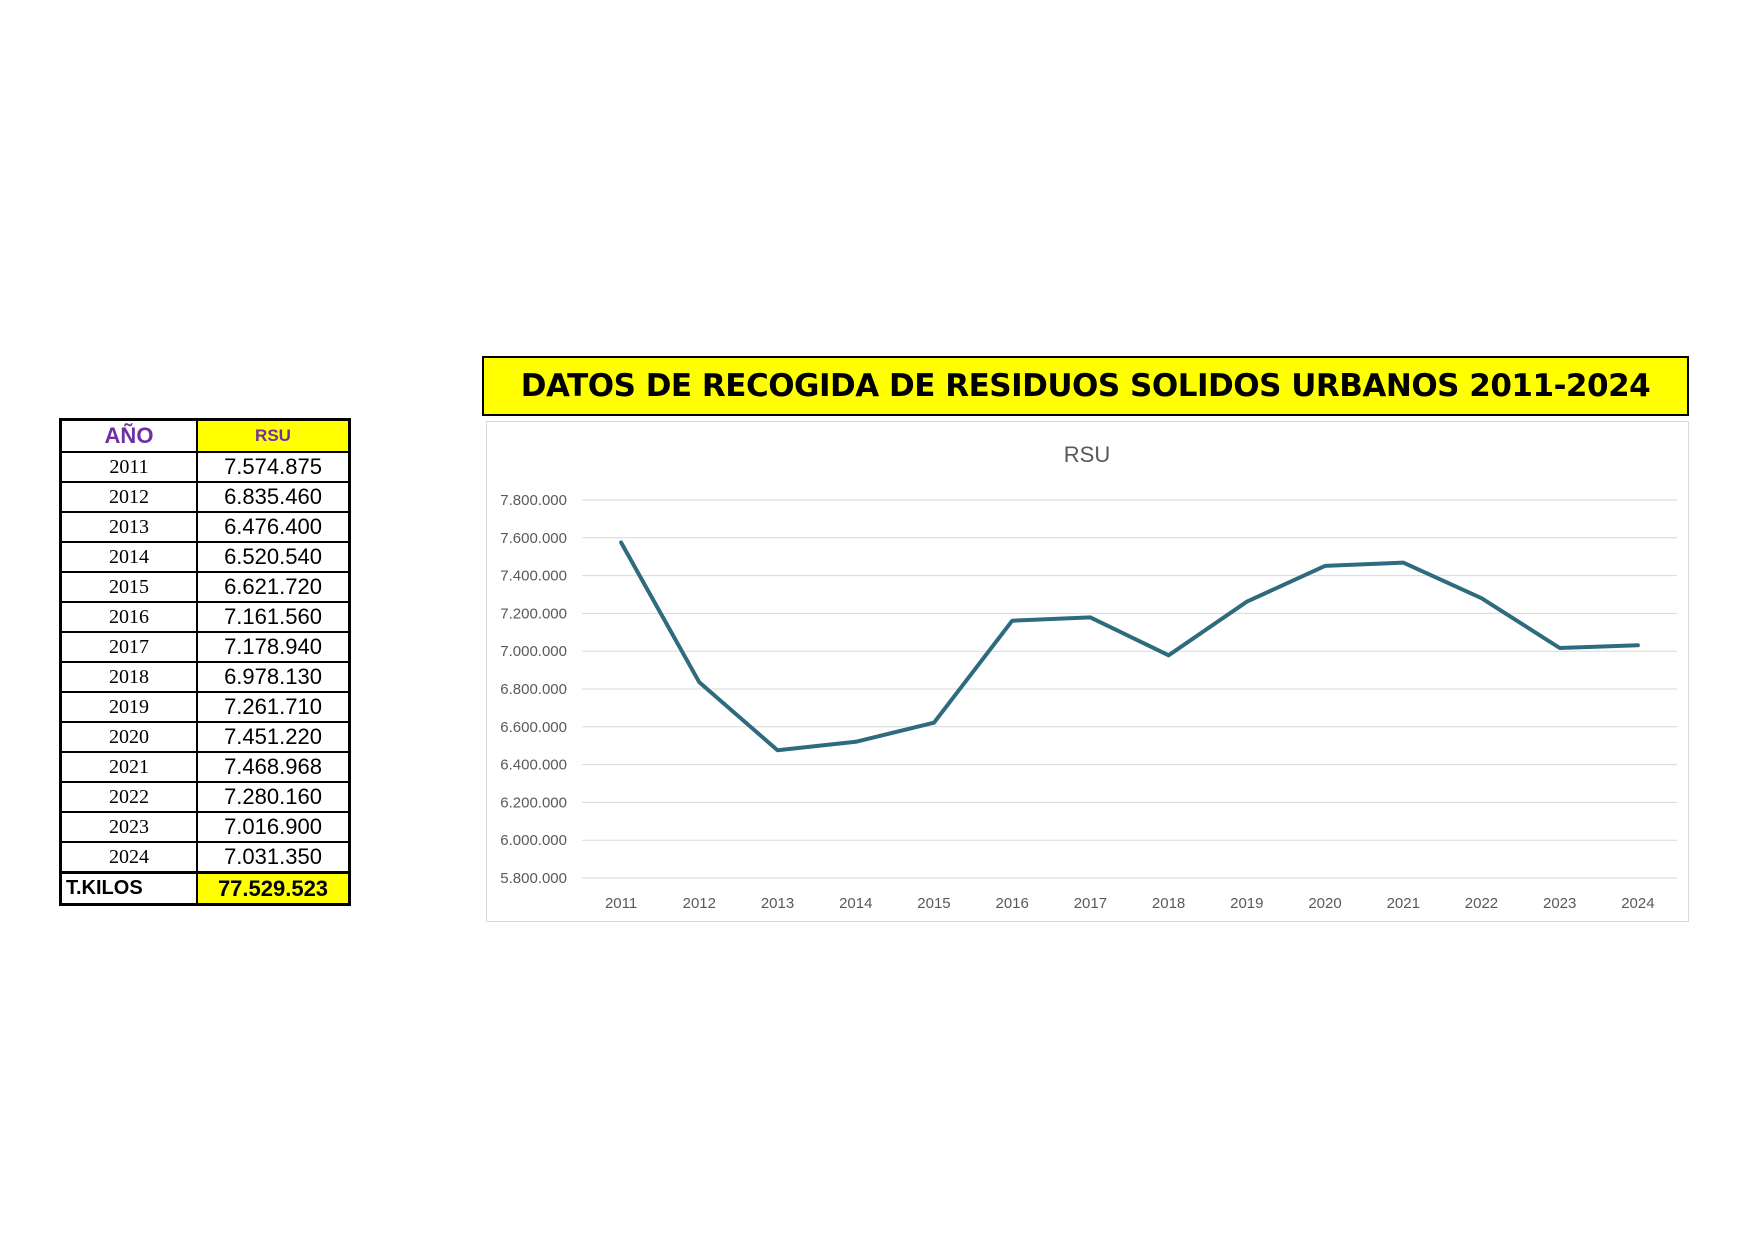 This screenshot has width=1755, height=1241. I want to click on table-row: 2023 7.016.900, so click(205, 827).